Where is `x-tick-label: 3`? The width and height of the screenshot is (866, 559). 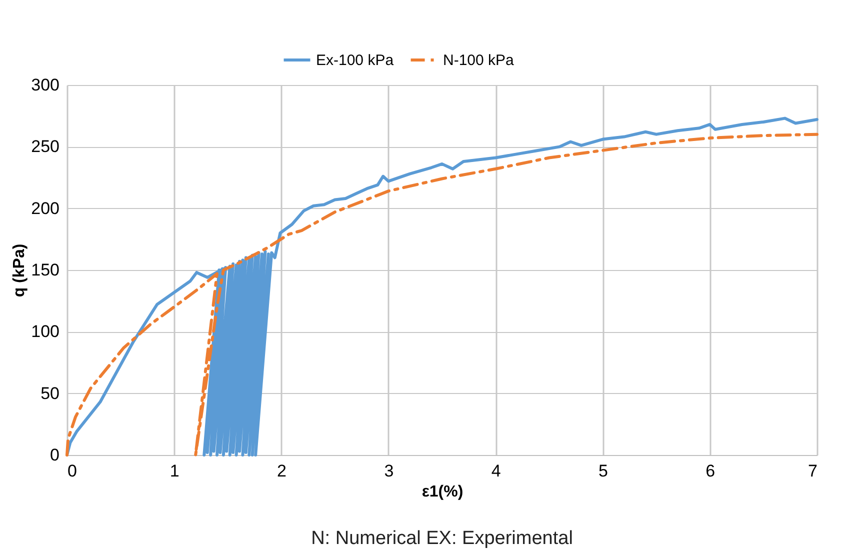
x-tick-label: 3 is located at coordinates (389, 471).